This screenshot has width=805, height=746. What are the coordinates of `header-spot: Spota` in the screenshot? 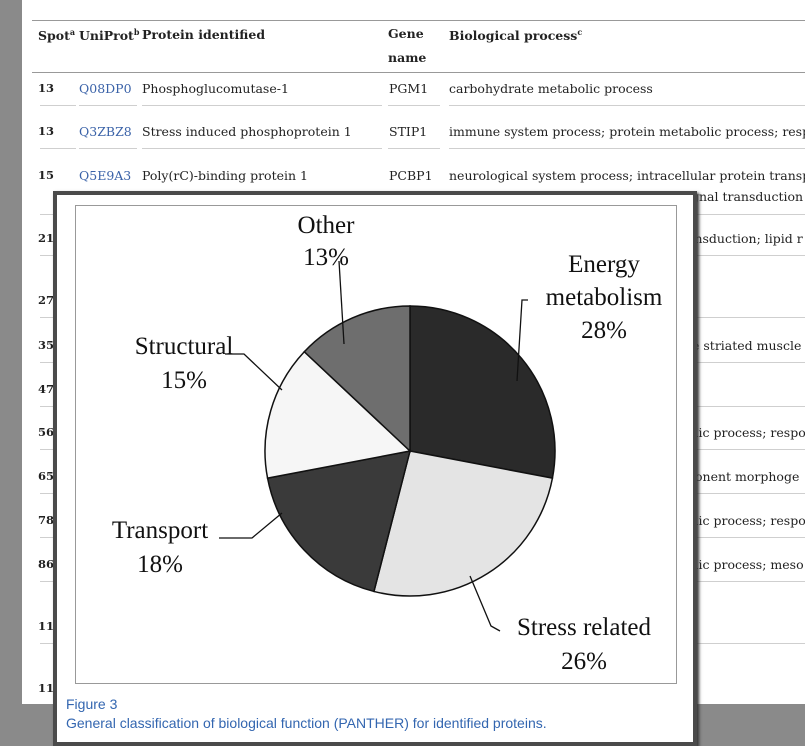 It's located at (56, 35).